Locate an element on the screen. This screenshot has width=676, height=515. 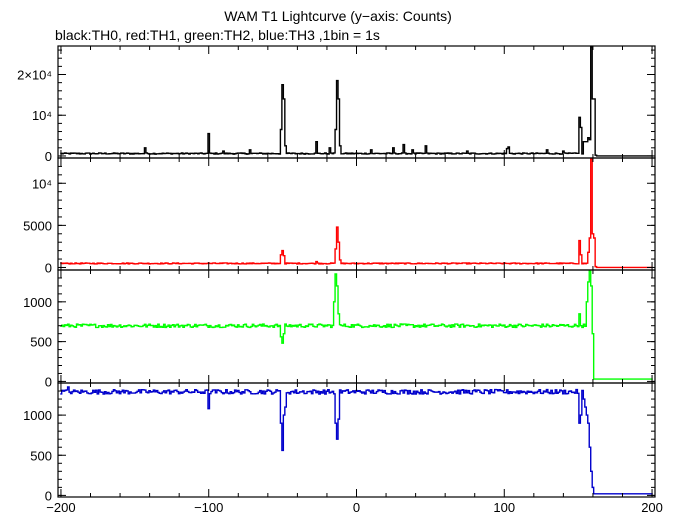
x-tick-label: 200 is located at coordinates (652, 507).